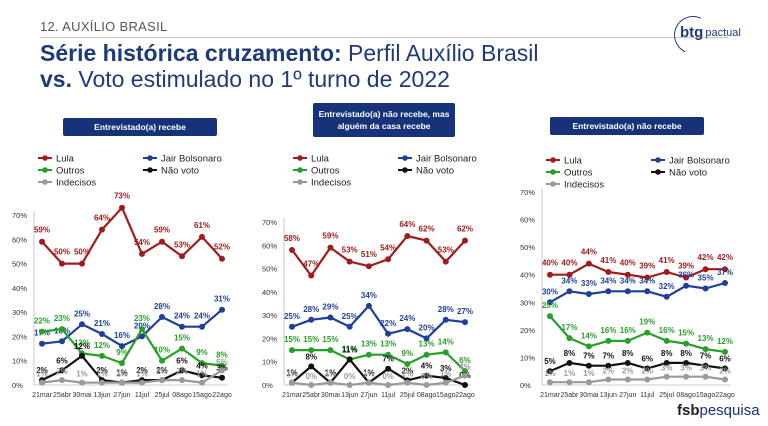 The image size is (768, 426). I want to click on chart1-data-label-nao_voto: 2%, so click(142, 370).